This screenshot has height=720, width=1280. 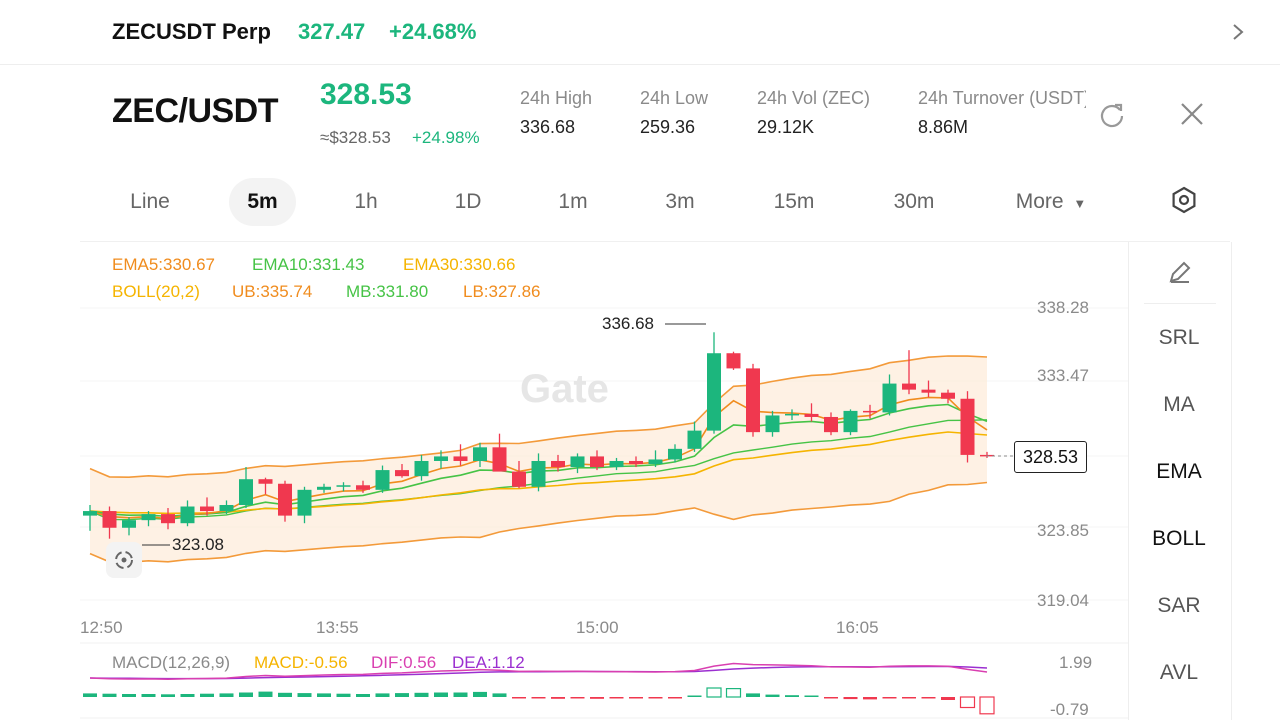 I want to click on indicator-ma: MA, so click(x=1179, y=404).